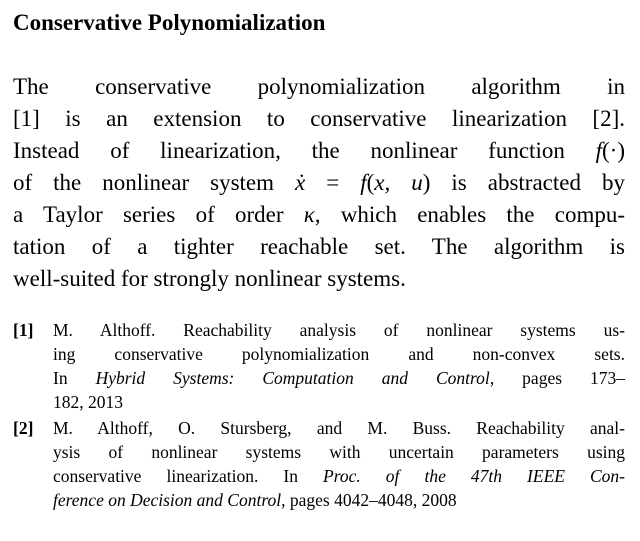  I want to click on text-segment: , which enables the compu-, so click(469, 214).